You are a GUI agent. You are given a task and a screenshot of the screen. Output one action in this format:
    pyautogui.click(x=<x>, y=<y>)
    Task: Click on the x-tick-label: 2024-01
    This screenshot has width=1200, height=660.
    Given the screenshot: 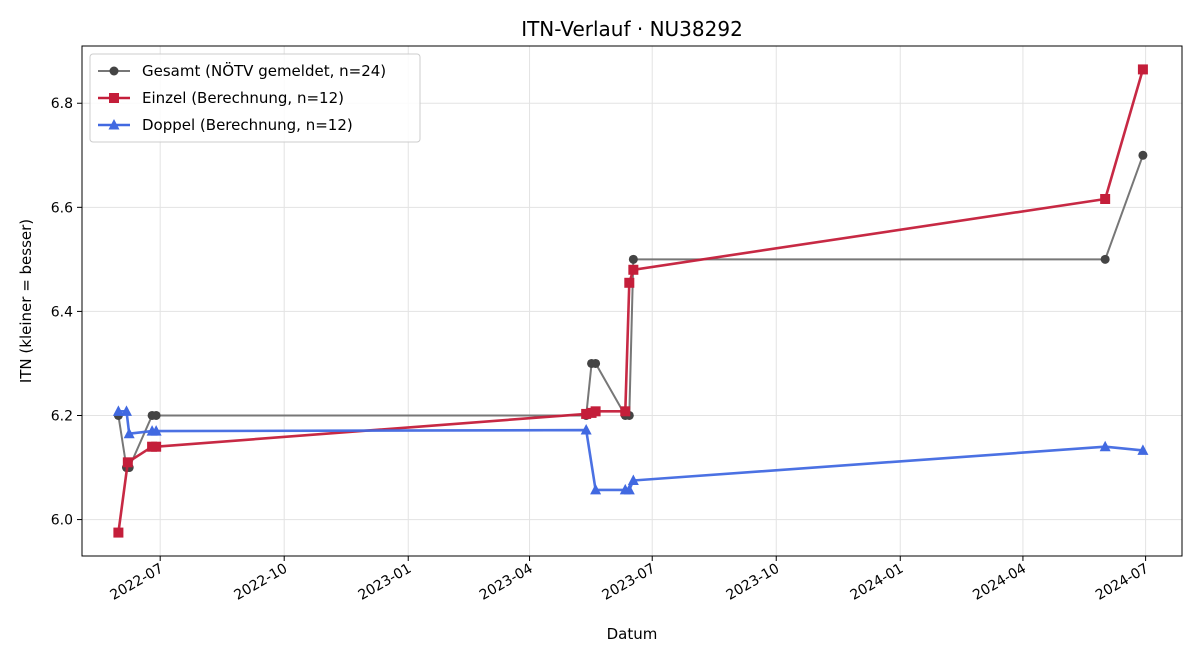 What is the action you would take?
    pyautogui.click(x=877, y=582)
    